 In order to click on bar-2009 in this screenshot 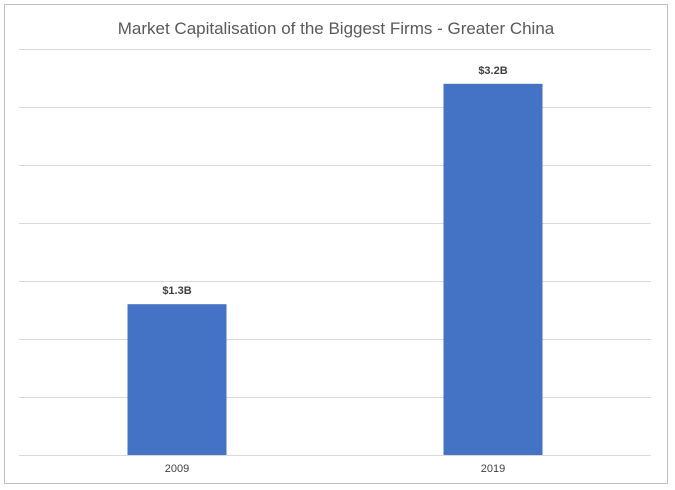, I will do `click(177, 379)`.